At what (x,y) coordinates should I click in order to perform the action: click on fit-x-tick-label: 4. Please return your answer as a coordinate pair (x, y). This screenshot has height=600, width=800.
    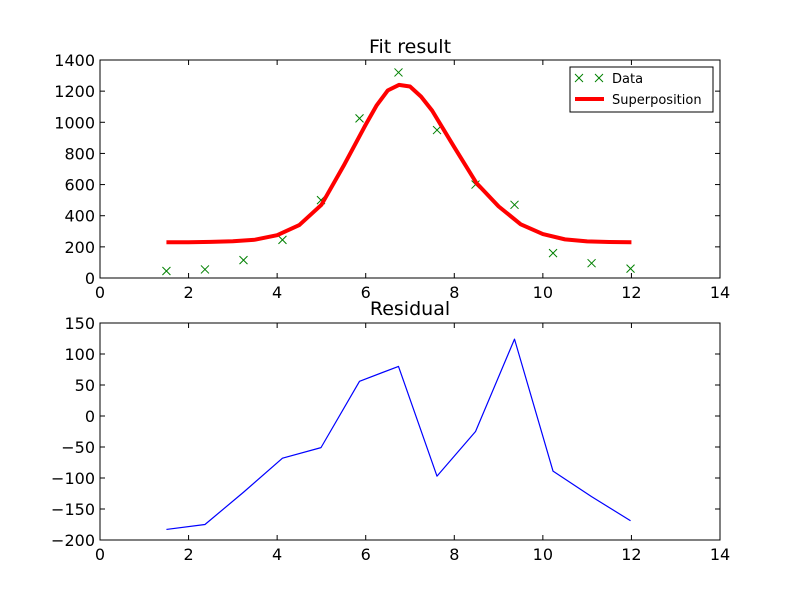
    Looking at the image, I should click on (277, 292).